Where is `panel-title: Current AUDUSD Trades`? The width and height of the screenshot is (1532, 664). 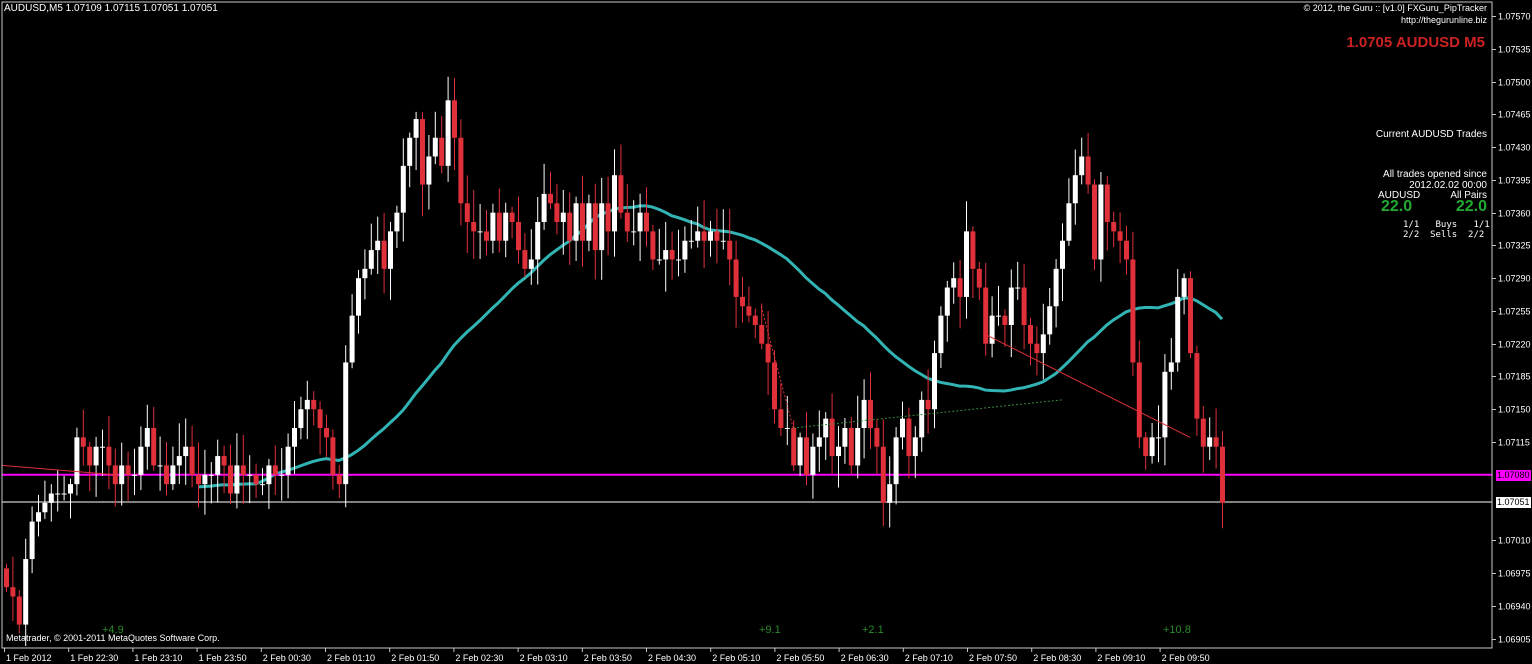
panel-title: Current AUDUSD Trades is located at coordinates (1431, 134).